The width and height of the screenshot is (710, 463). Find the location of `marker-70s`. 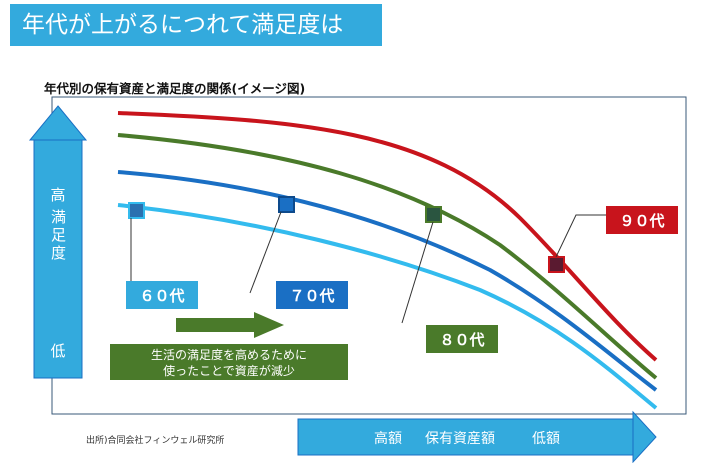

marker-70s is located at coordinates (286, 204).